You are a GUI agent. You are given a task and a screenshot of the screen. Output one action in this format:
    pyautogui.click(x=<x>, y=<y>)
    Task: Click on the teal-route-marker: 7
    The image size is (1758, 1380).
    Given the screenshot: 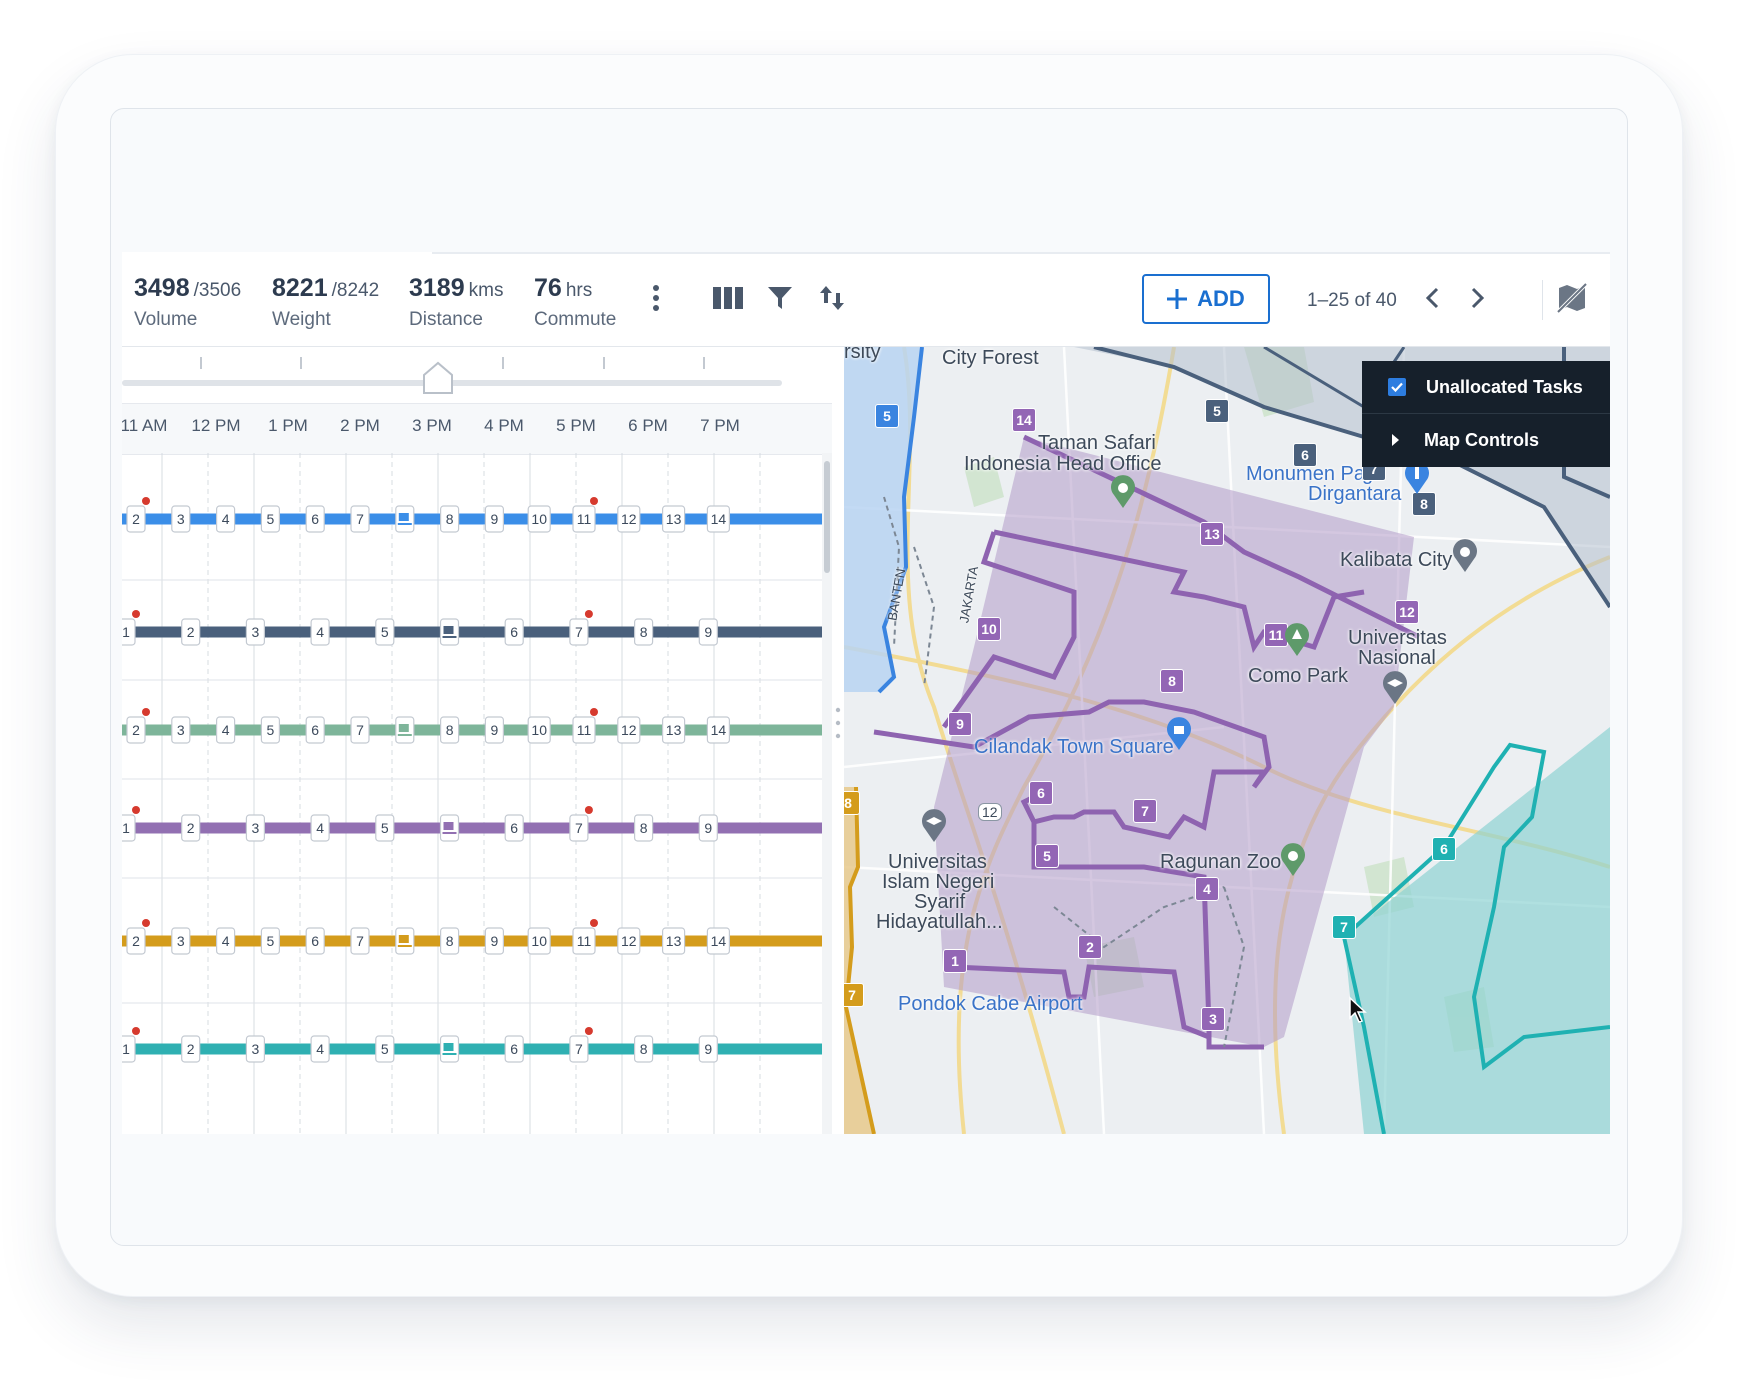 What is the action you would take?
    pyautogui.click(x=1344, y=927)
    